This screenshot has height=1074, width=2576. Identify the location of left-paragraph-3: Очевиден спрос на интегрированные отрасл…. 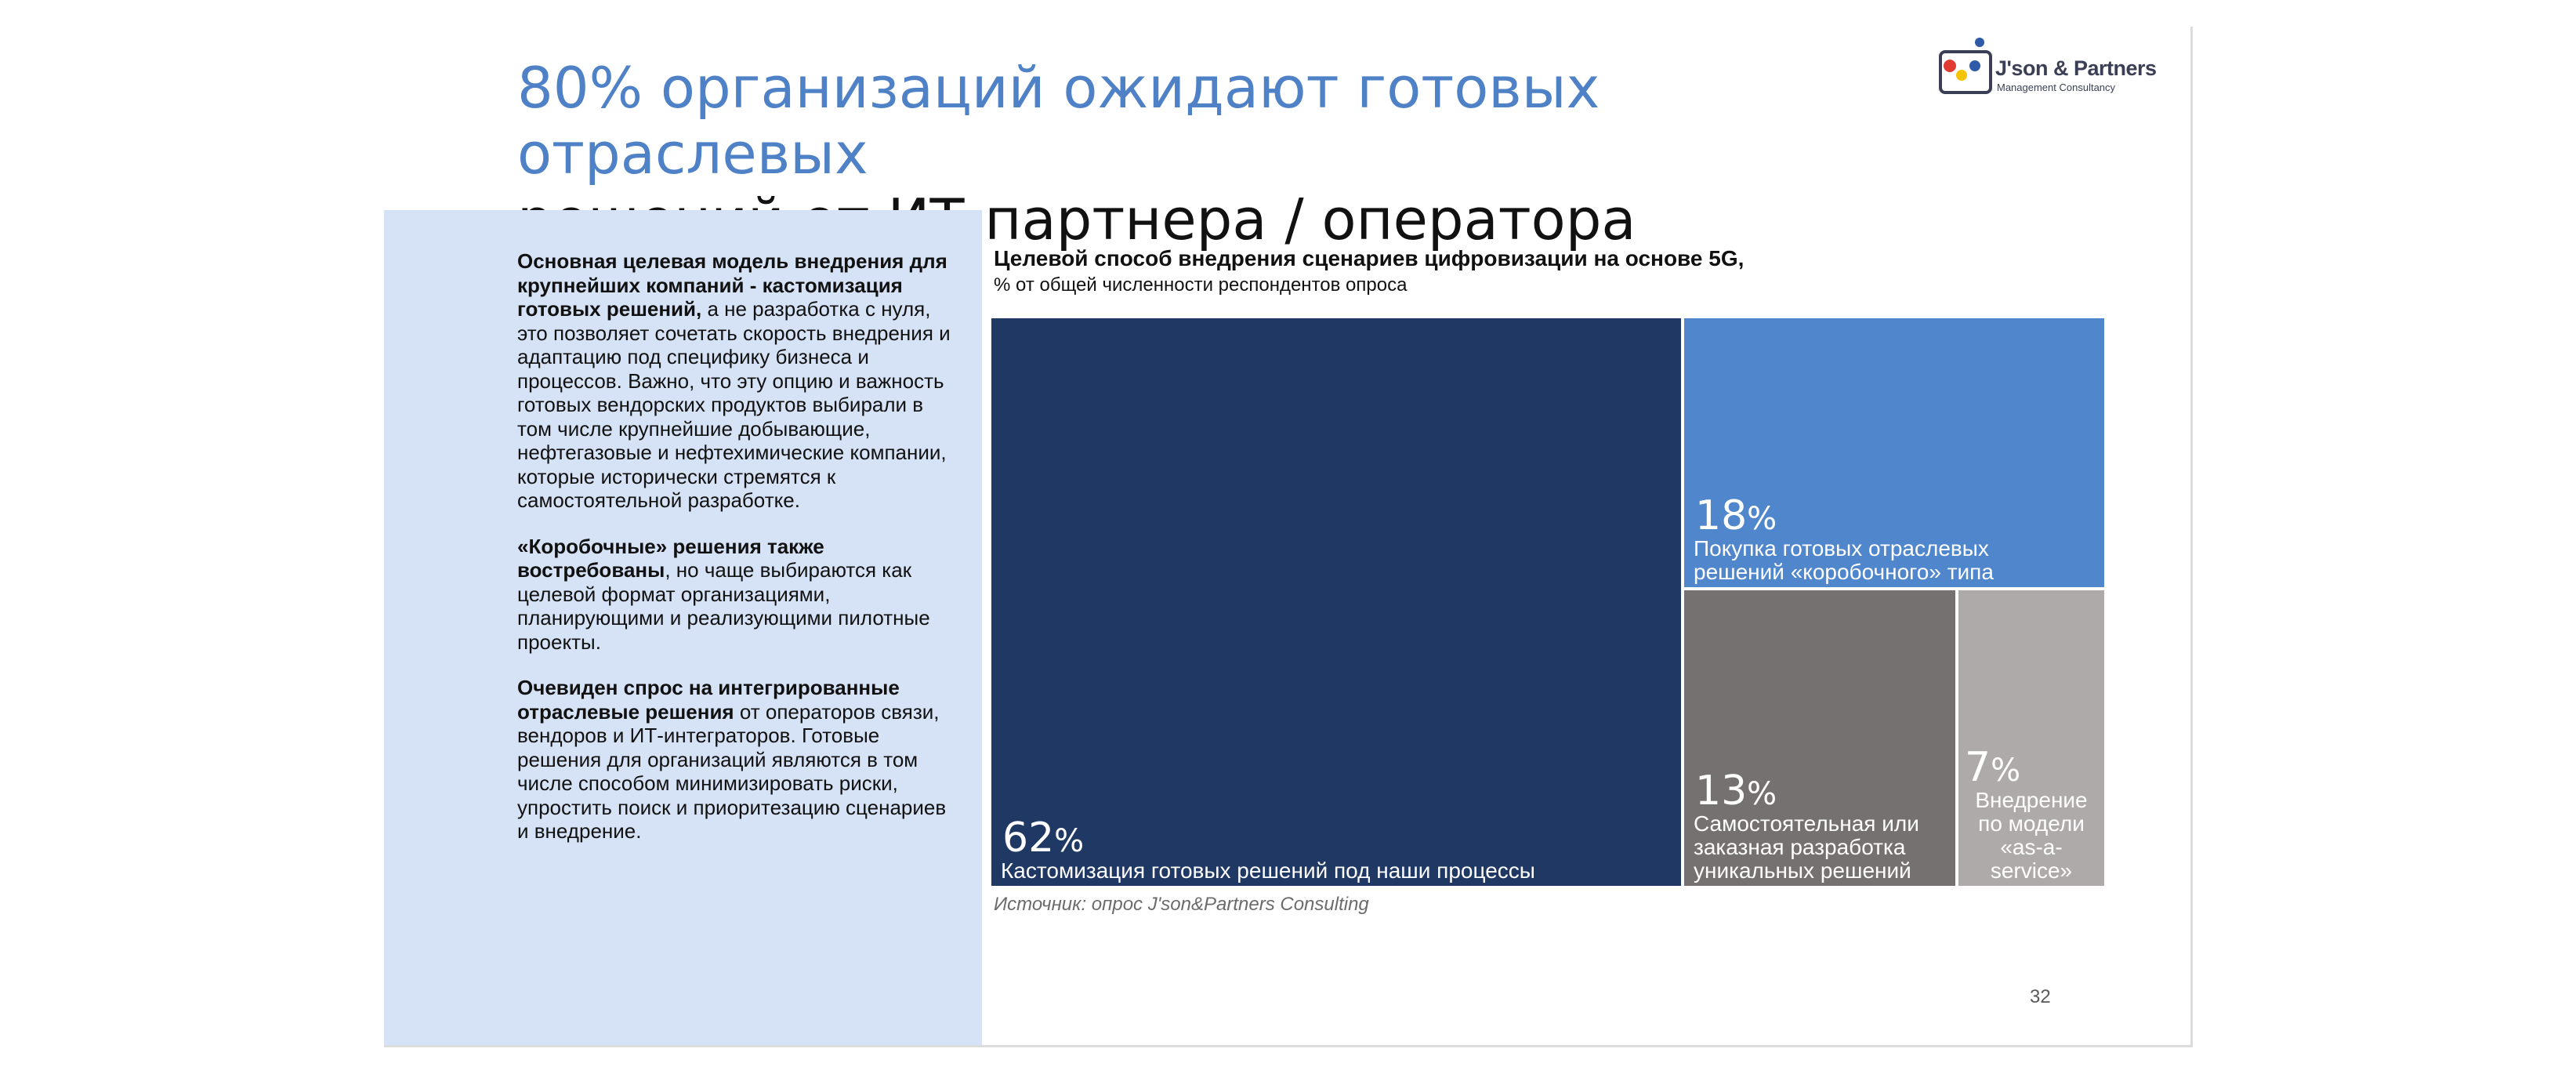
(739, 760).